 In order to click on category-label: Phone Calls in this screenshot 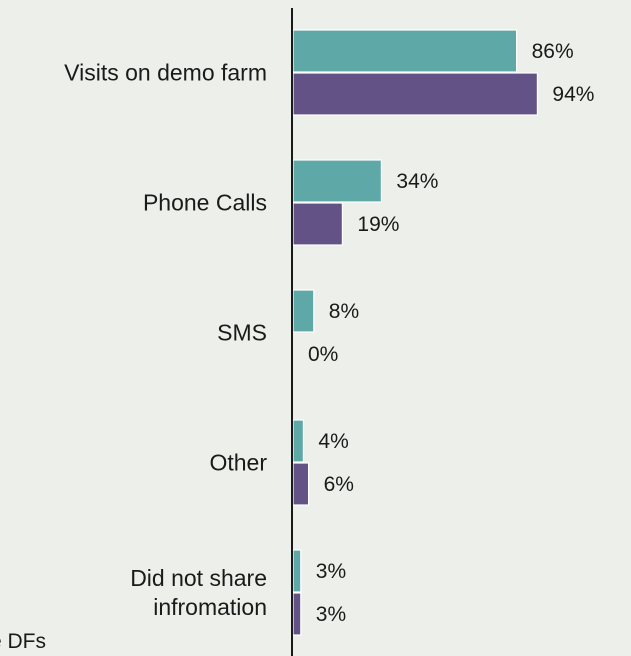, I will do `click(205, 203)`.